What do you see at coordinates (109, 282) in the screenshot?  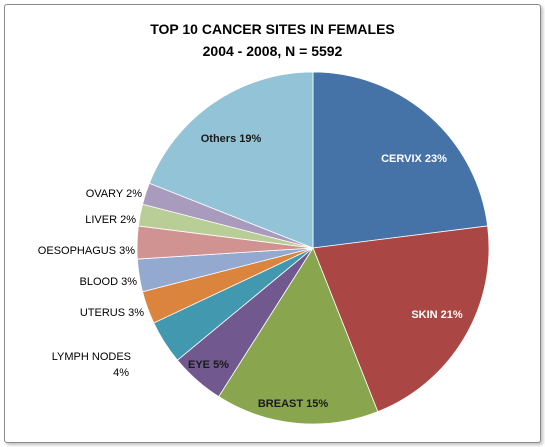 I see `slice-label-6: BLOOD 3%` at bounding box center [109, 282].